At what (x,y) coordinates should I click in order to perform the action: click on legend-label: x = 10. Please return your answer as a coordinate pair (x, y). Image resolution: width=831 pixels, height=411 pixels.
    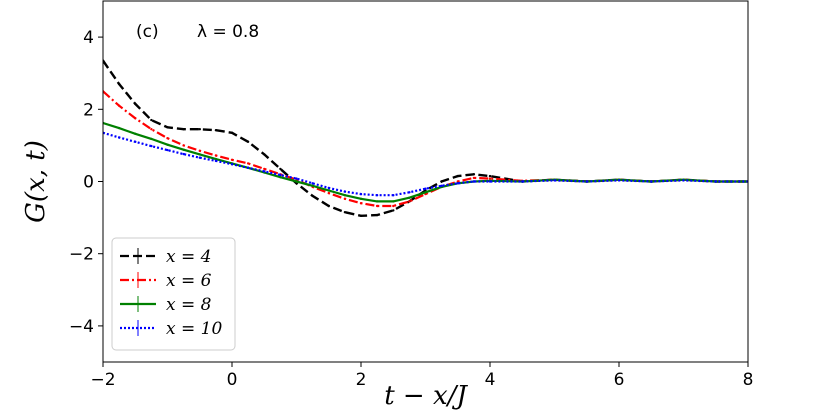
    Looking at the image, I should click on (194, 329).